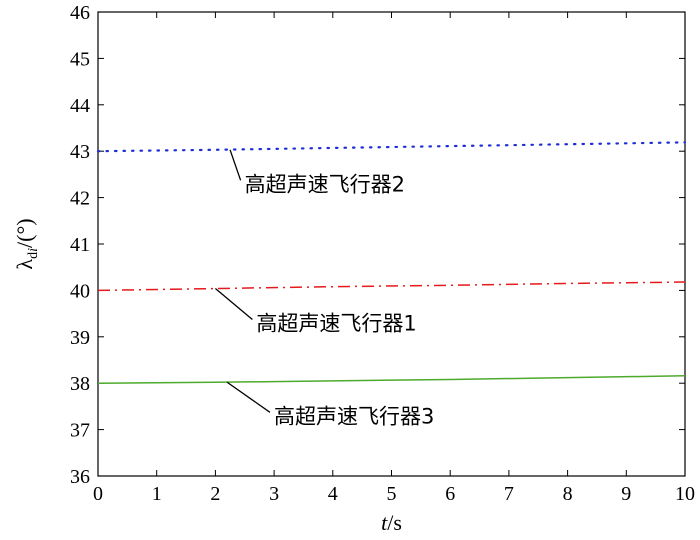 This screenshot has width=700, height=540. I want to click on x-tick-label: 7, so click(509, 494).